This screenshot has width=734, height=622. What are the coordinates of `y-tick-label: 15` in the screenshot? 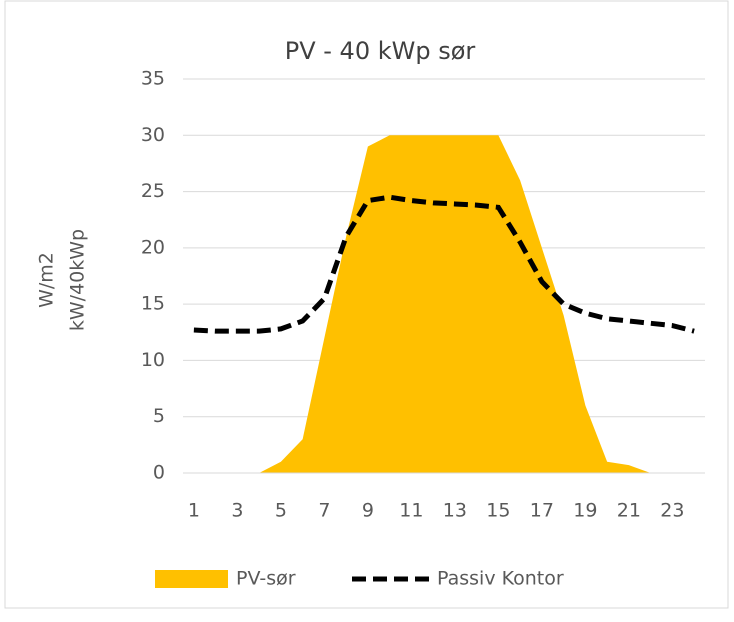 It's located at (153, 304).